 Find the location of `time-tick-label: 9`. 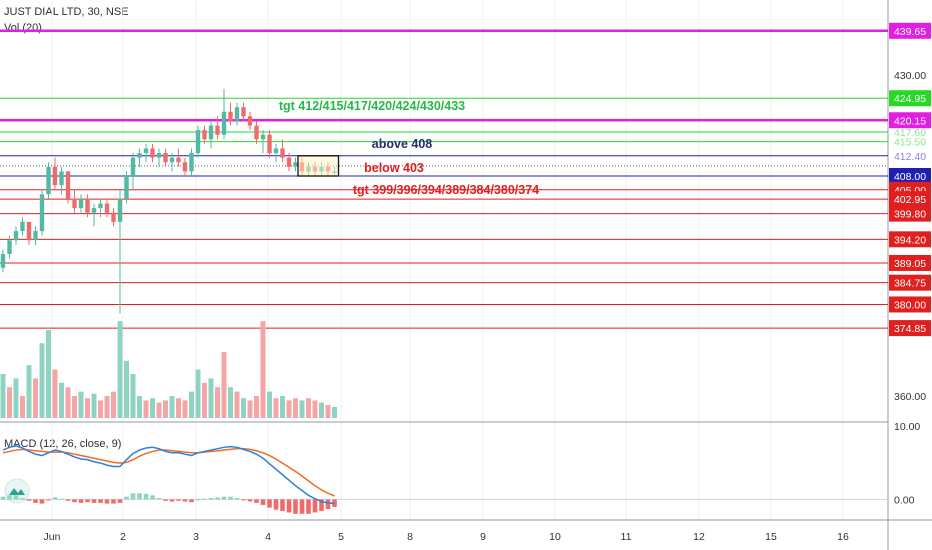

time-tick-label: 9 is located at coordinates (483, 537).